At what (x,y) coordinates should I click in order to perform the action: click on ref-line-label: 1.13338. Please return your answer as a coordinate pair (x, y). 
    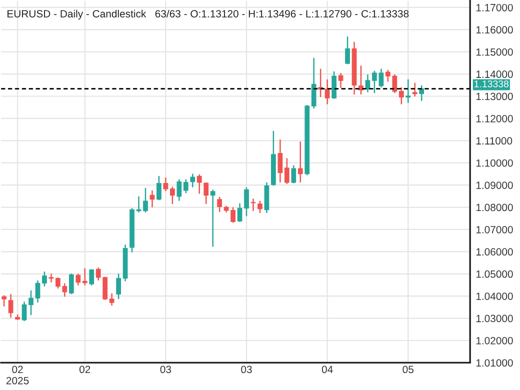
    Looking at the image, I should click on (491, 84).